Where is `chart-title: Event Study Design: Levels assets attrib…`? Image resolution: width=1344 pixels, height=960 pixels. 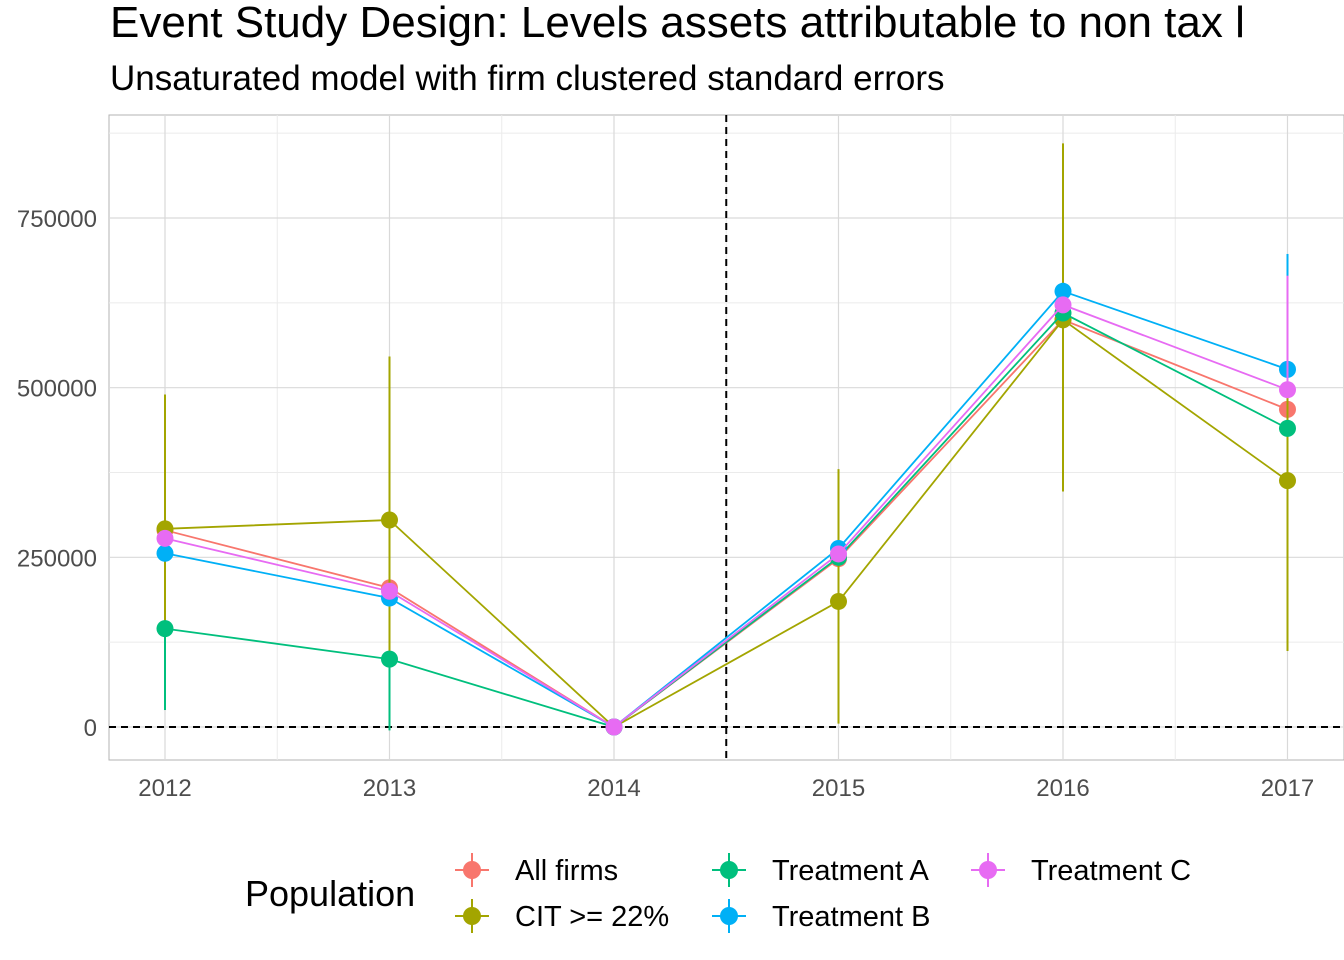
chart-title: Event Study Design: Levels assets attrib… is located at coordinates (677, 23).